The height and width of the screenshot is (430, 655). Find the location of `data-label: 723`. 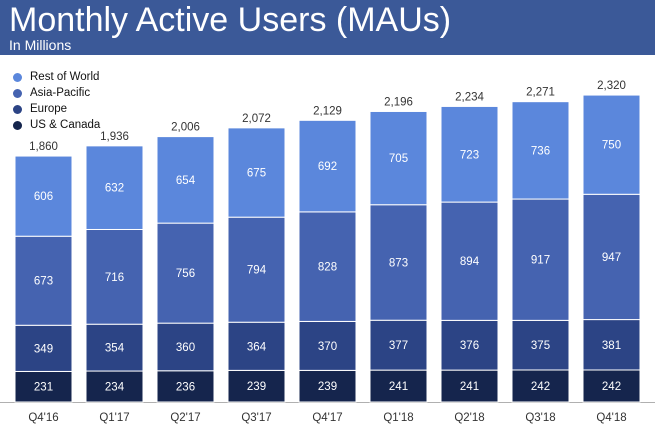

data-label: 723 is located at coordinates (469, 155).